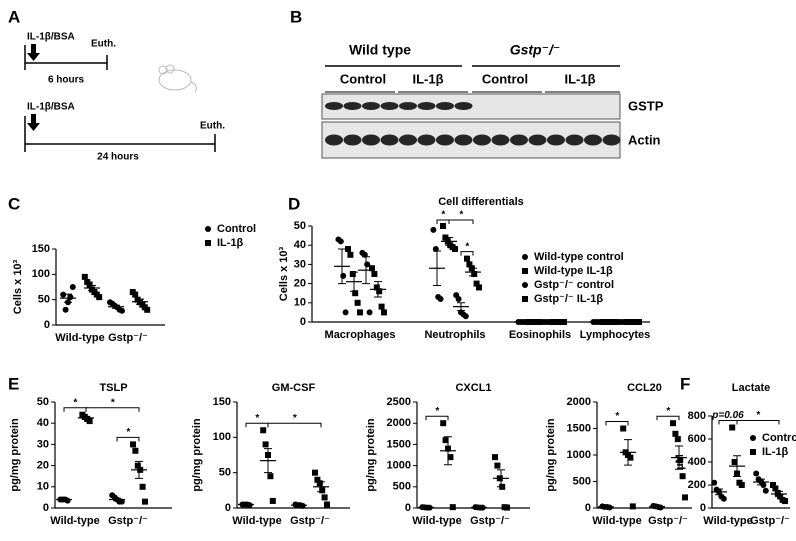 This screenshot has height=541, width=796. Describe the element at coordinates (18, 286) in the screenshot. I see `y-axis-label: Cells x 10³` at that location.